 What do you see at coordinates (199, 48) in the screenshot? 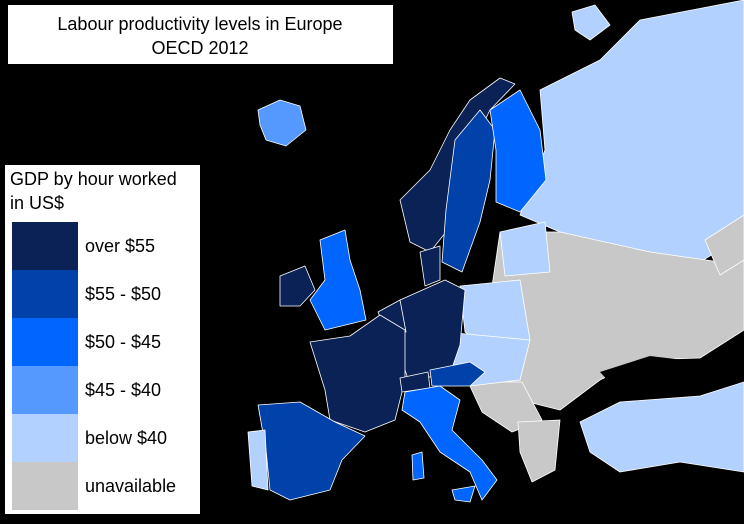
I see `subtitle: OECD 2012` at bounding box center [199, 48].